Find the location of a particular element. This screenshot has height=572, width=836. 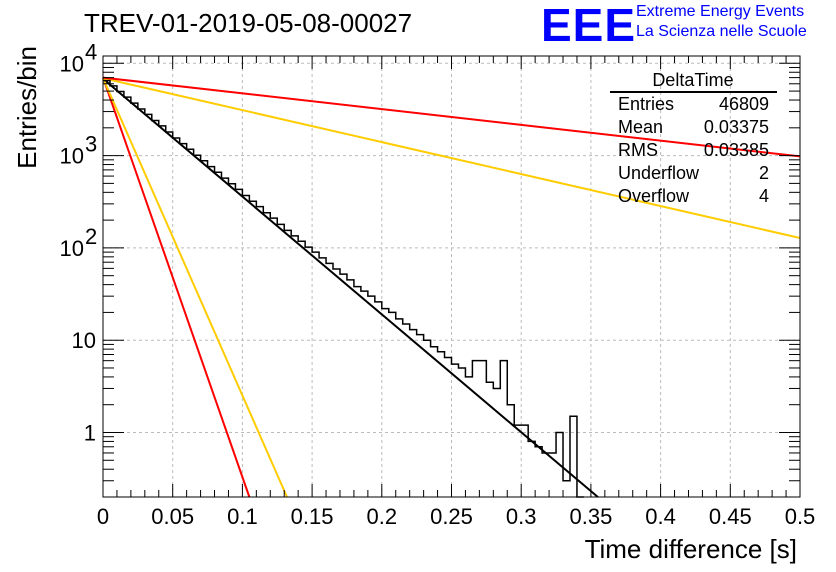

y-tick-label: 1 is located at coordinates (90, 432).